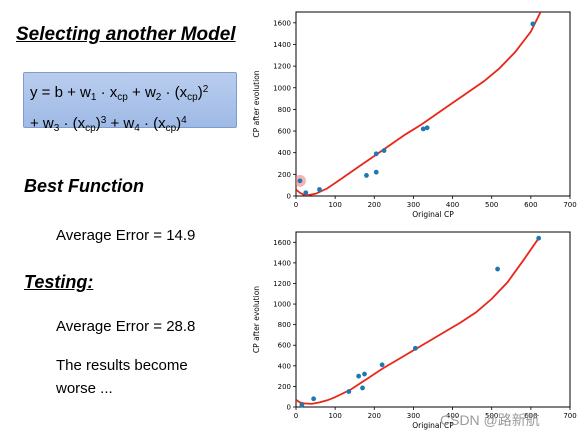  I want to click on formula-line-2: + w3 · (xcp)3 + w4 · (xcp)4, so click(130, 124).